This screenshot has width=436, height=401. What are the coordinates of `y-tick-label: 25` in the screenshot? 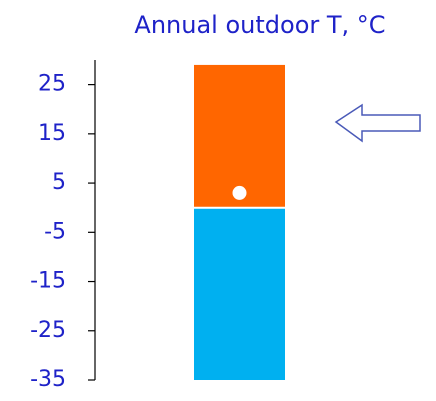 It's located at (52, 84).